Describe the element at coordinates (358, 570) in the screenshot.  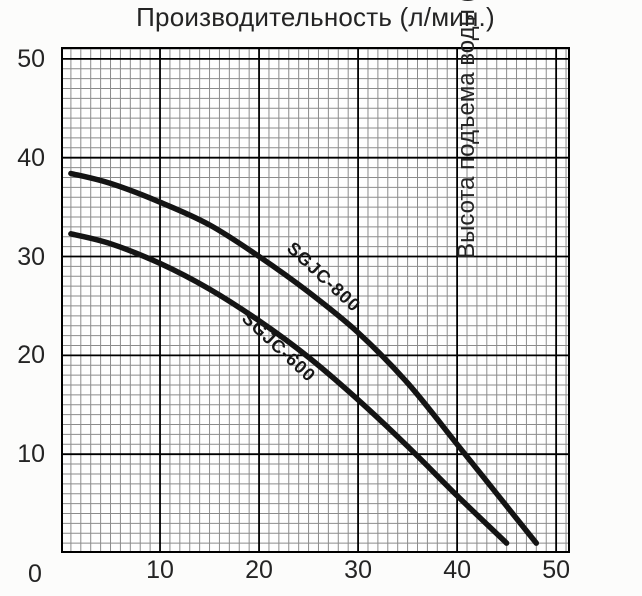
I see `x-tick-label-30: 30` at that location.